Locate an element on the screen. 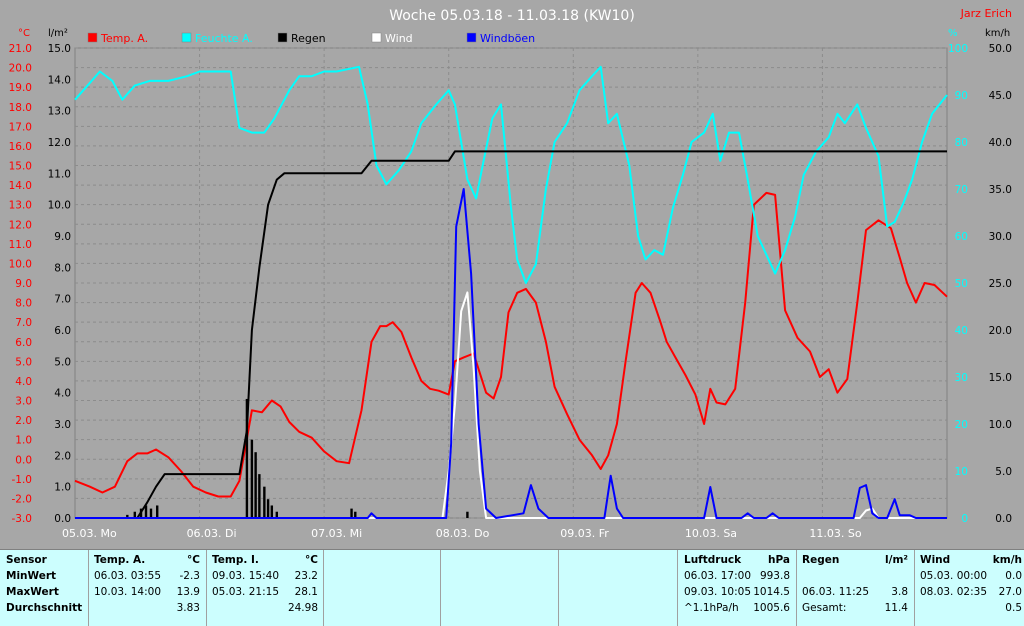 This screenshot has width=1024, height=626. rain-tick-label: 10.0 is located at coordinates (59, 206).